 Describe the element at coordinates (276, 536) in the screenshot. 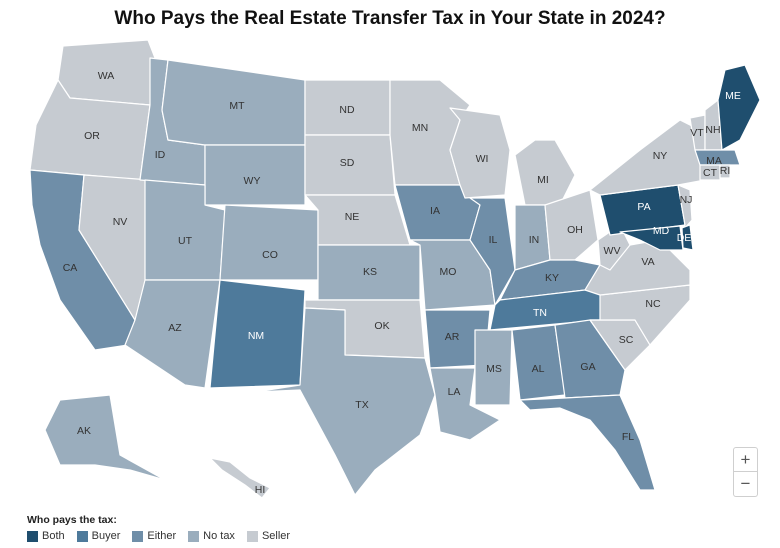

I see `legend-label: Seller` at that location.